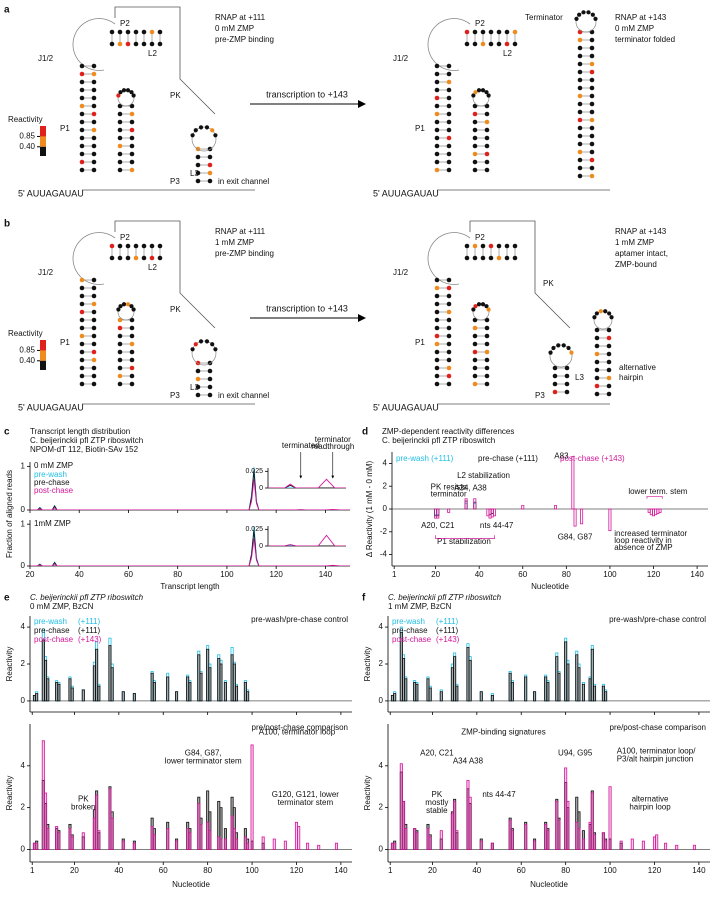 Image resolution: width=717 pixels, height=905 pixels. What do you see at coordinates (381, 700) in the screenshot?
I see `y-tick-label: 0` at bounding box center [381, 700].